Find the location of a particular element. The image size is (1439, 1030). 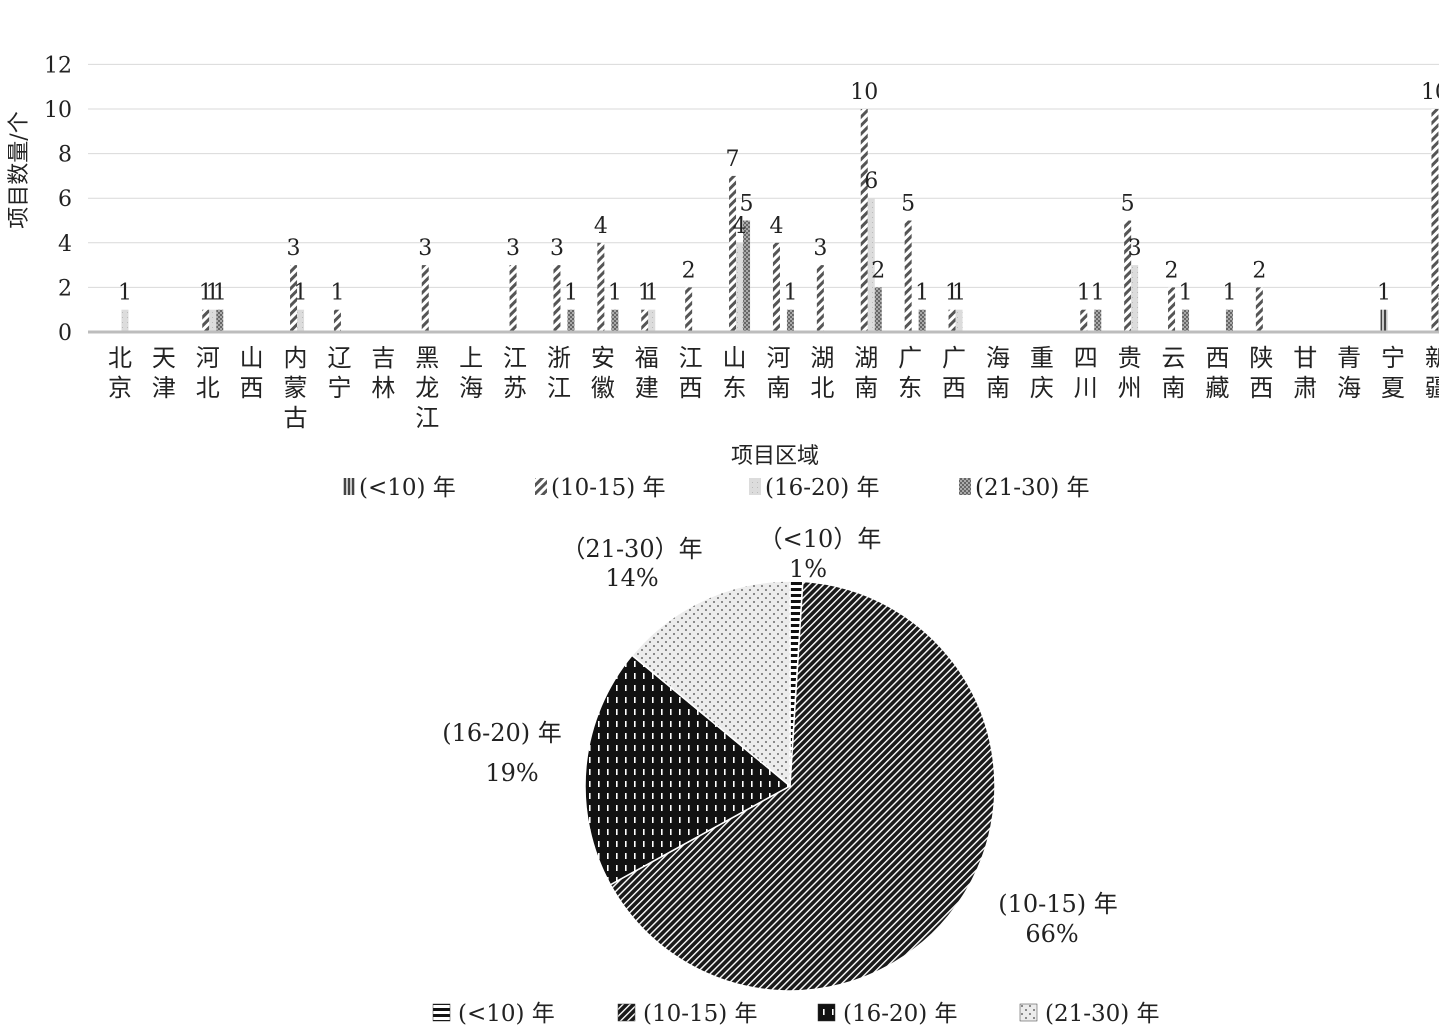

x-tick-江西-0: 江 is located at coordinates (691, 358).